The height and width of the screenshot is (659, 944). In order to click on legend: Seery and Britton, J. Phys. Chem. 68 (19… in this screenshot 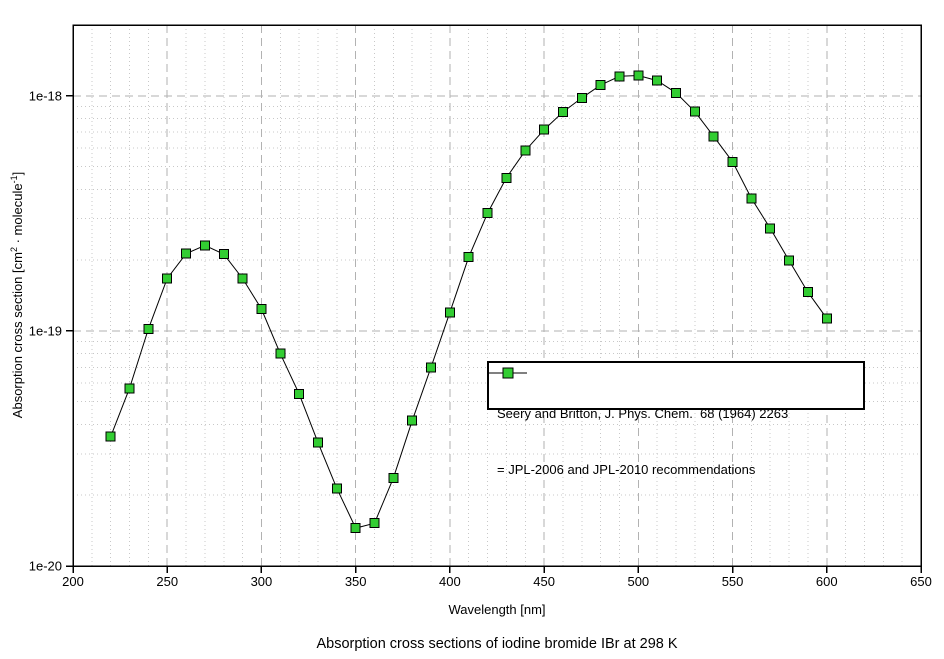, I will do `click(676, 419)`.